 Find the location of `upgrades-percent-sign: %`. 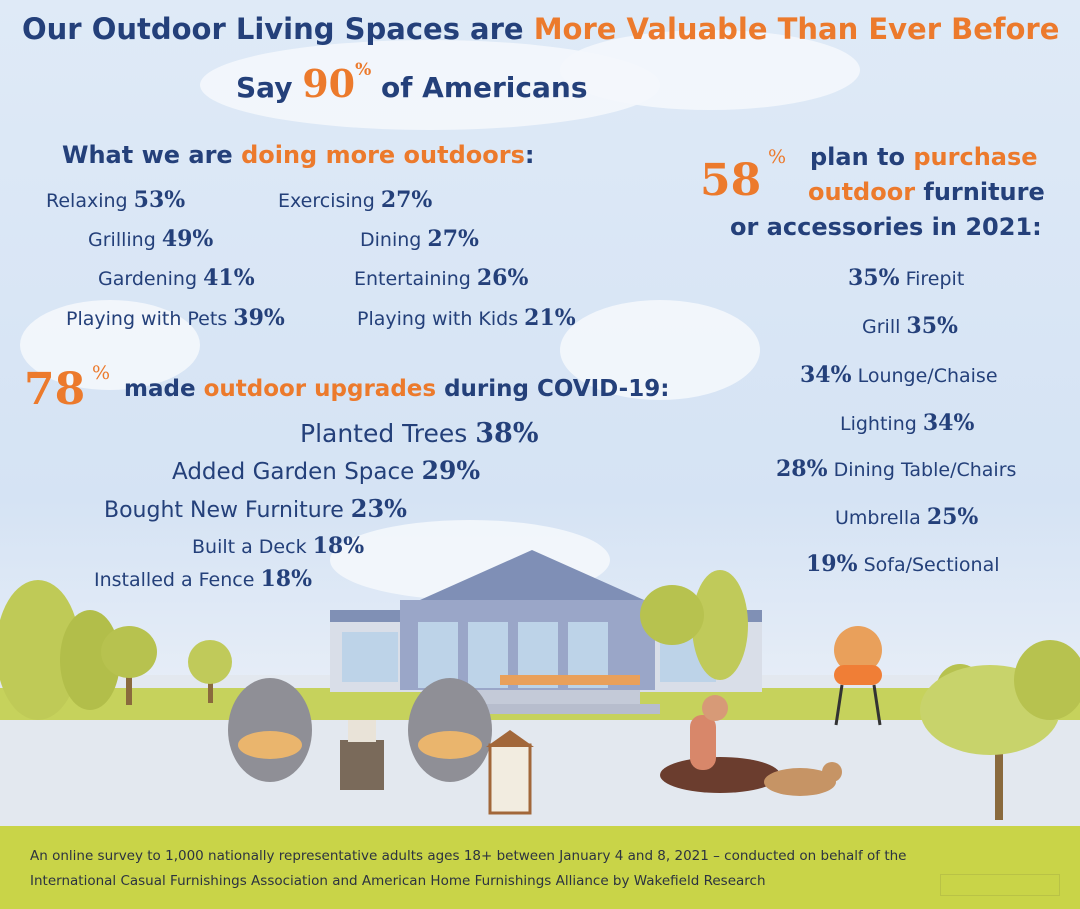

upgrades-percent-sign: % is located at coordinates (101, 373).